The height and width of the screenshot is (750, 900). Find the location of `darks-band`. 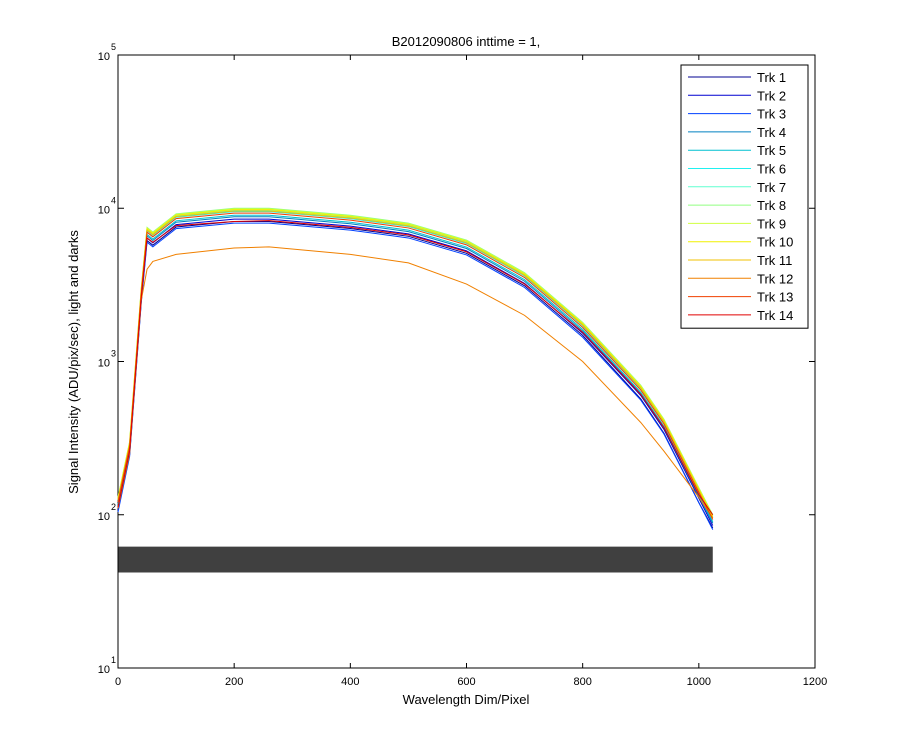

darks-band is located at coordinates (415, 559).